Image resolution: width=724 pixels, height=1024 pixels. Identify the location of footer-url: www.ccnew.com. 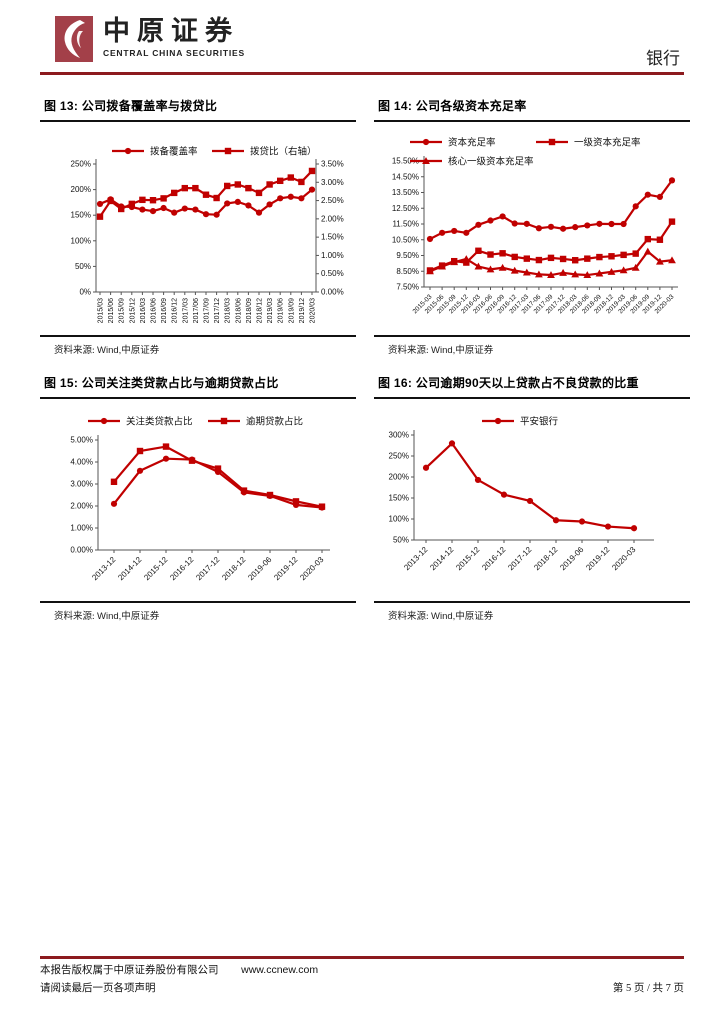
(280, 970).